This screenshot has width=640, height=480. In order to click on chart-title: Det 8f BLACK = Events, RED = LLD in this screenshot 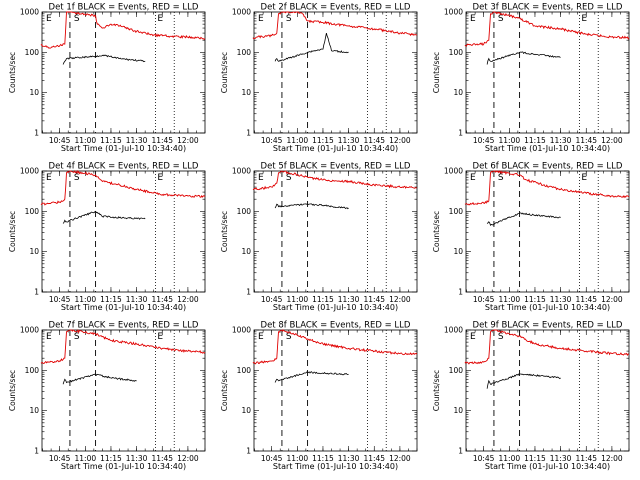, I will do `click(336, 326)`.